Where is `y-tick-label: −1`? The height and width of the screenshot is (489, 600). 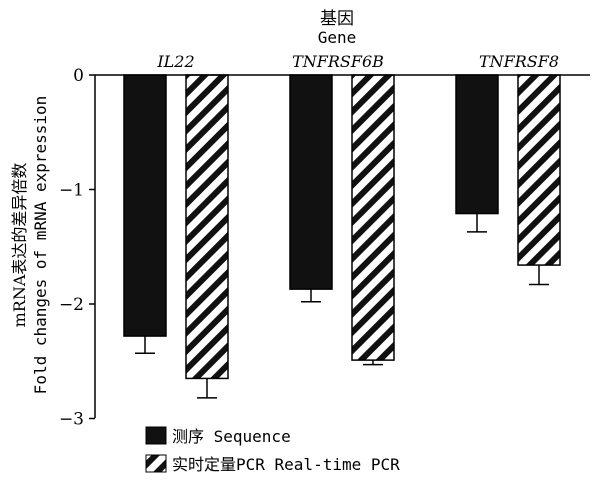
y-tick-label: −1 is located at coordinates (71, 191).